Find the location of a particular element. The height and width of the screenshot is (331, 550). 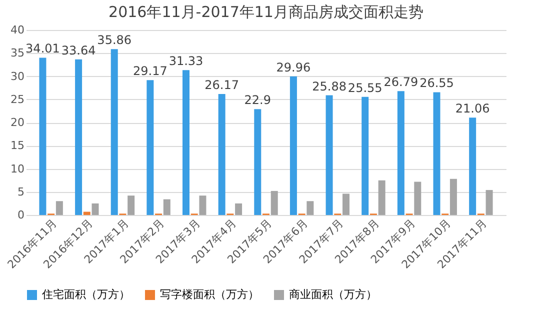

legend-label: 住宅面积（万方） is located at coordinates (86, 294).